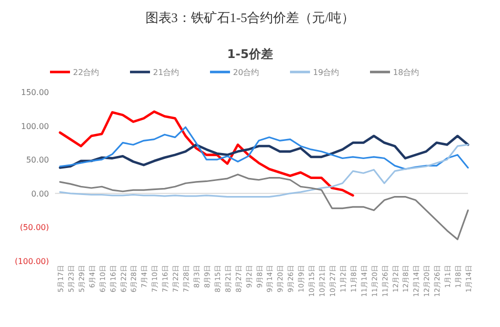  Describe the element at coordinates (86, 72) in the screenshot. I see `legend-label: 22合约` at that location.